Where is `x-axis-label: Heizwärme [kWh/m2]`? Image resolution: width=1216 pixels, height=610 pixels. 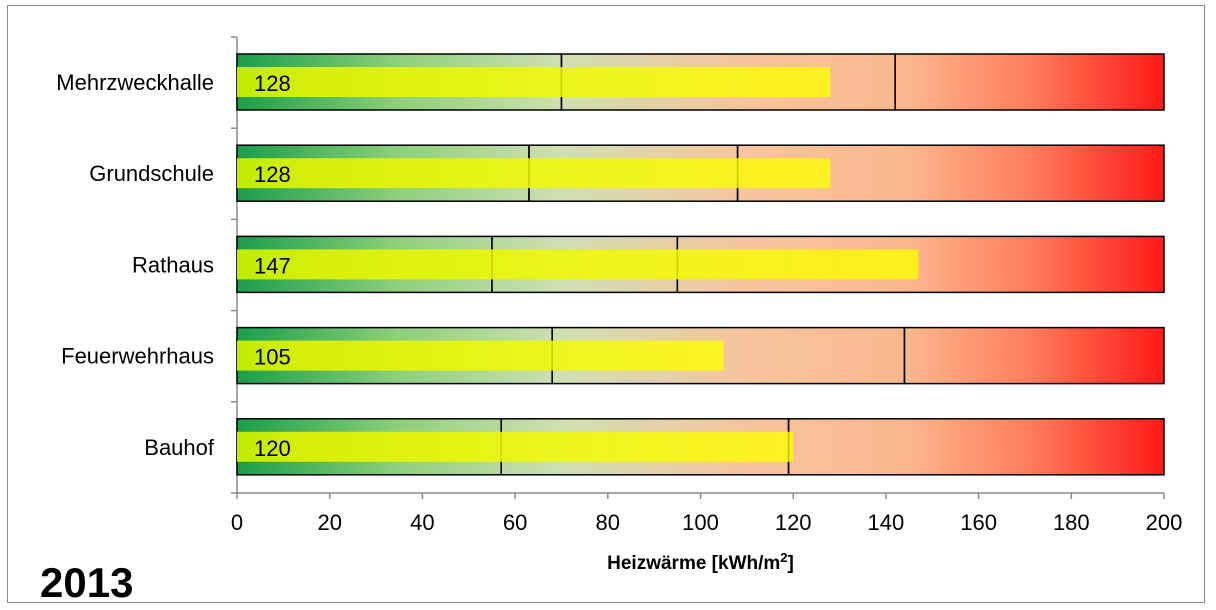 x-axis-label: Heizwärme [kWh/m2] is located at coordinates (700, 562).